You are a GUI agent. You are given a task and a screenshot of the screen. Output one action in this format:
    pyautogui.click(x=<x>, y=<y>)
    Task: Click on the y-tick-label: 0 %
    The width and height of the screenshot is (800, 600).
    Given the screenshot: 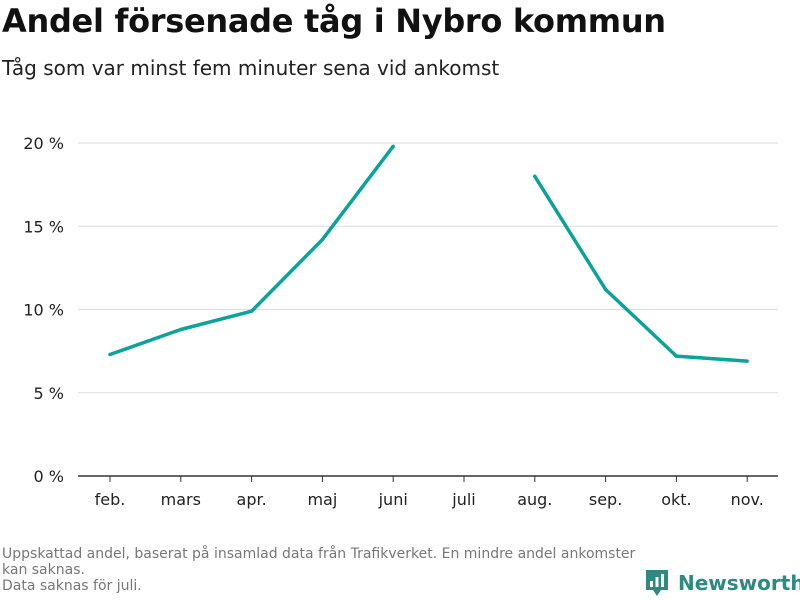 What is the action you would take?
    pyautogui.click(x=49, y=476)
    